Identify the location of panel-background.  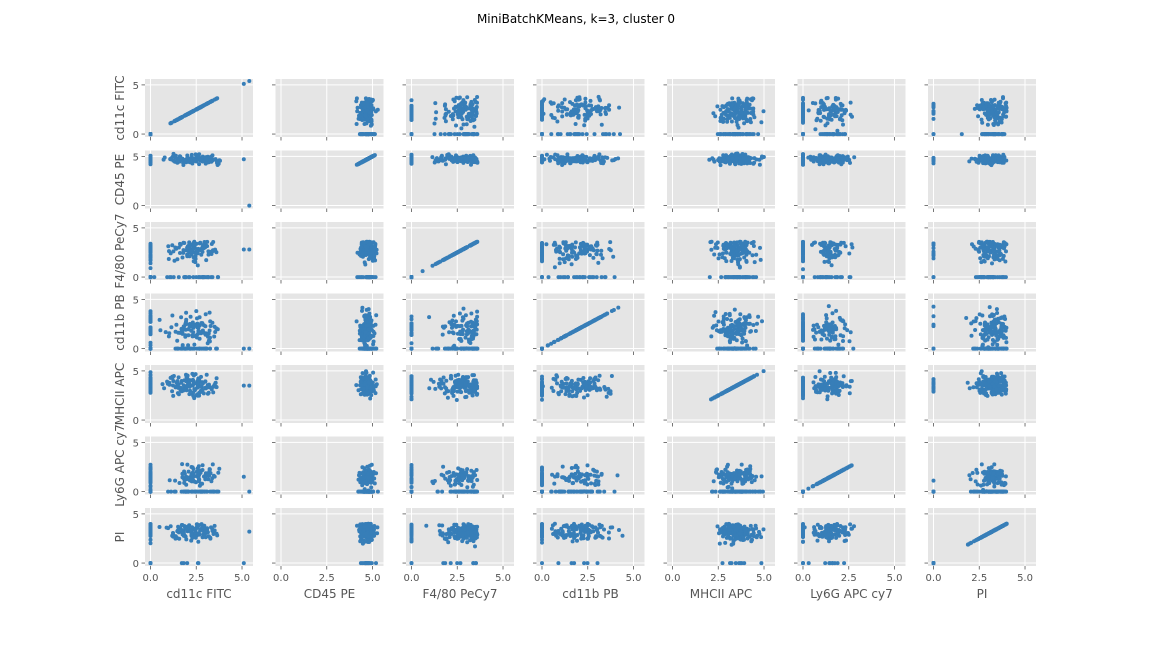
(460, 322).